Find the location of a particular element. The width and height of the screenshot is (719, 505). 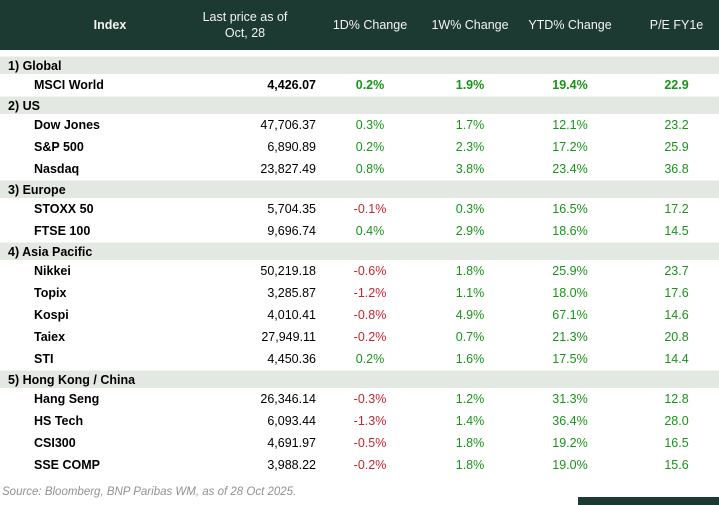

change-1w-value: 2.3% is located at coordinates (470, 147).